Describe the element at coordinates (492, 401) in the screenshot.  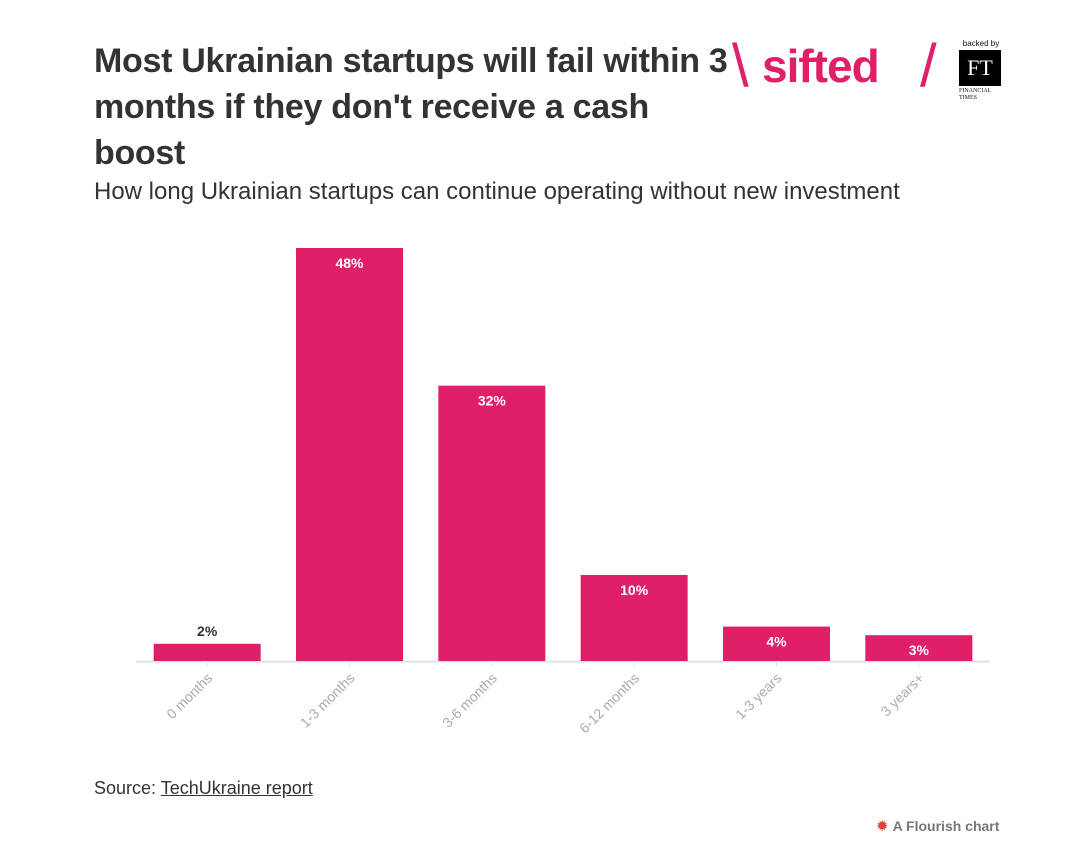
I see `bar-value-label: 32%` at that location.